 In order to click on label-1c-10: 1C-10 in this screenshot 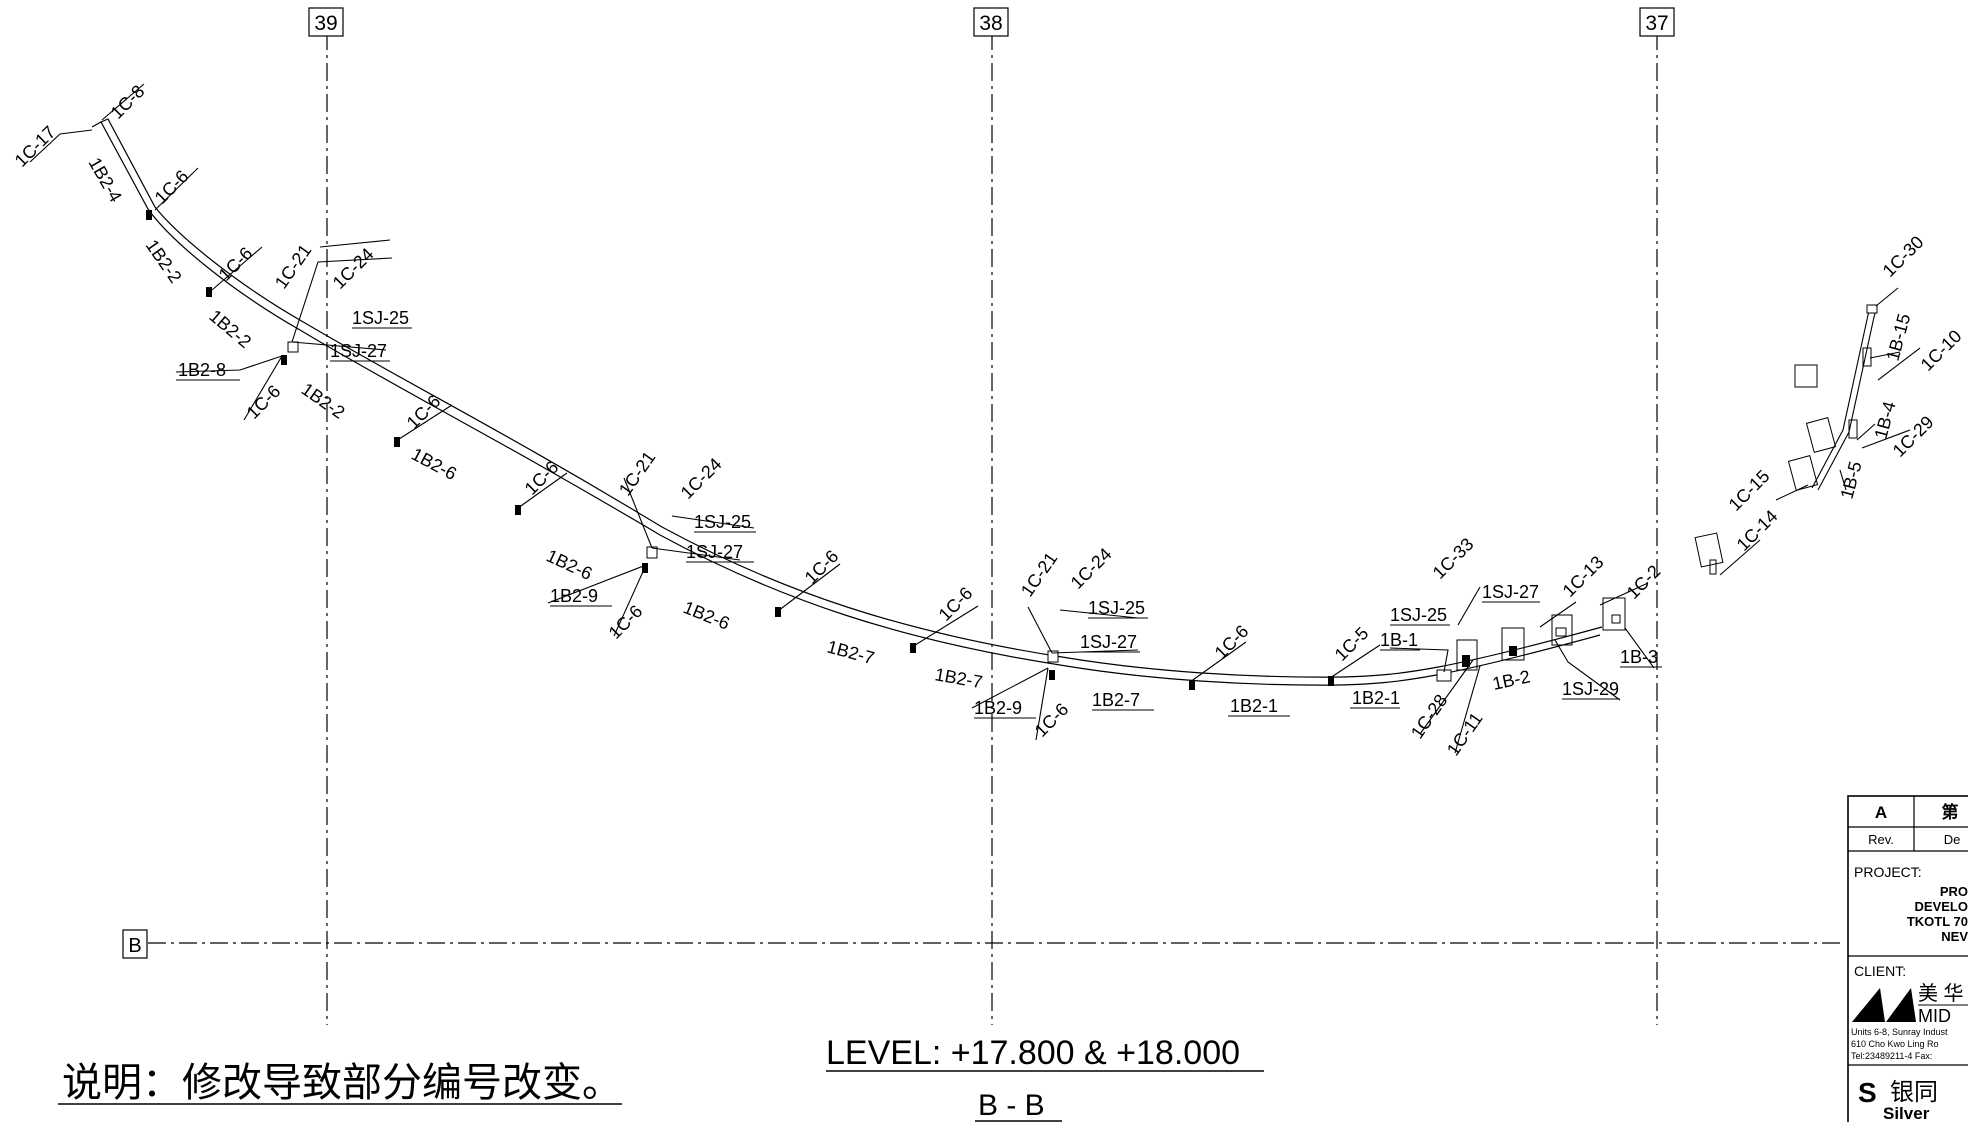, I will do `click(1941, 350)`.